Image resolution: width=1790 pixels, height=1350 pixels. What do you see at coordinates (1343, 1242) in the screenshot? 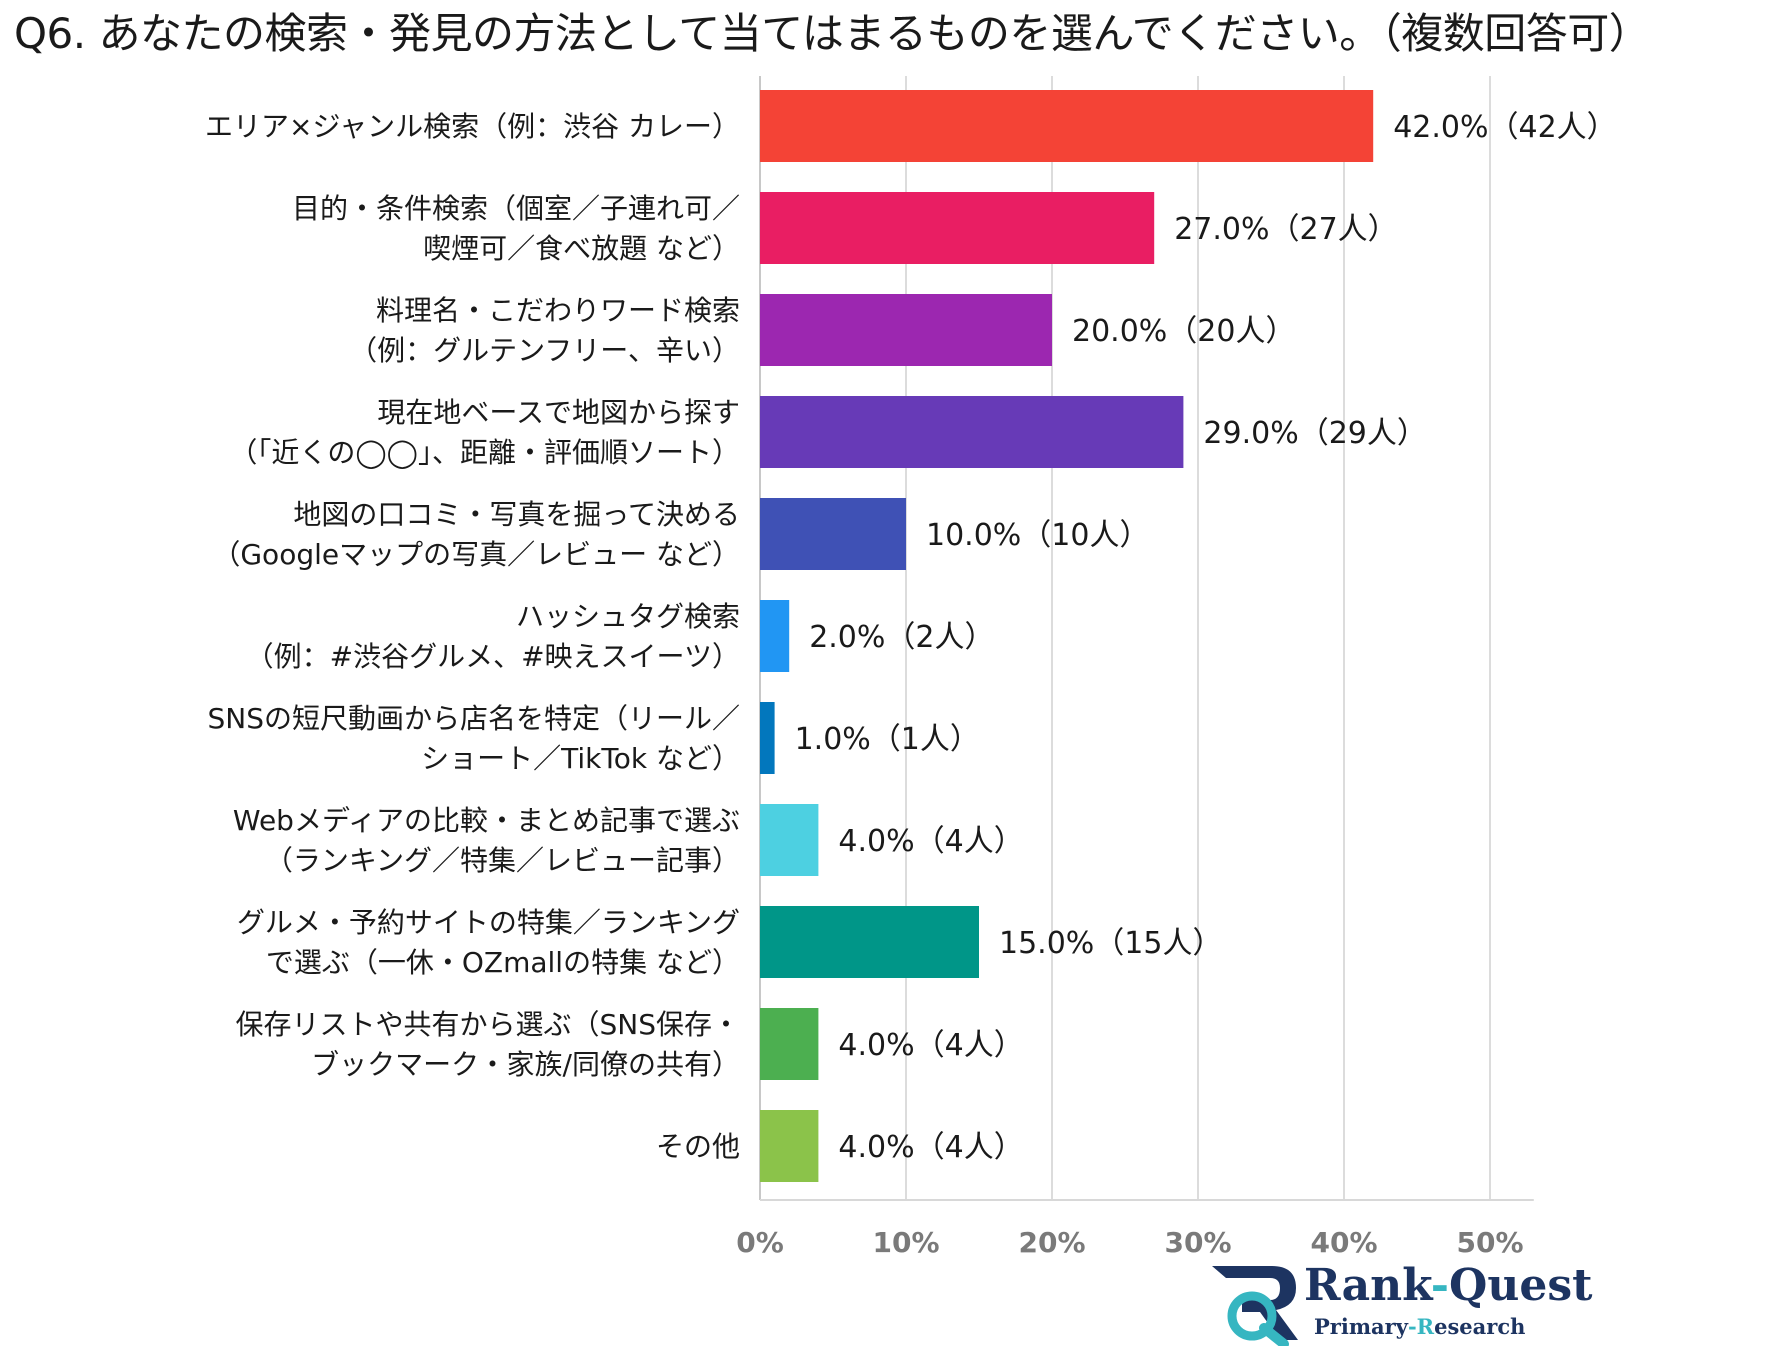
I see `x-tick-label: 40%` at bounding box center [1343, 1242].